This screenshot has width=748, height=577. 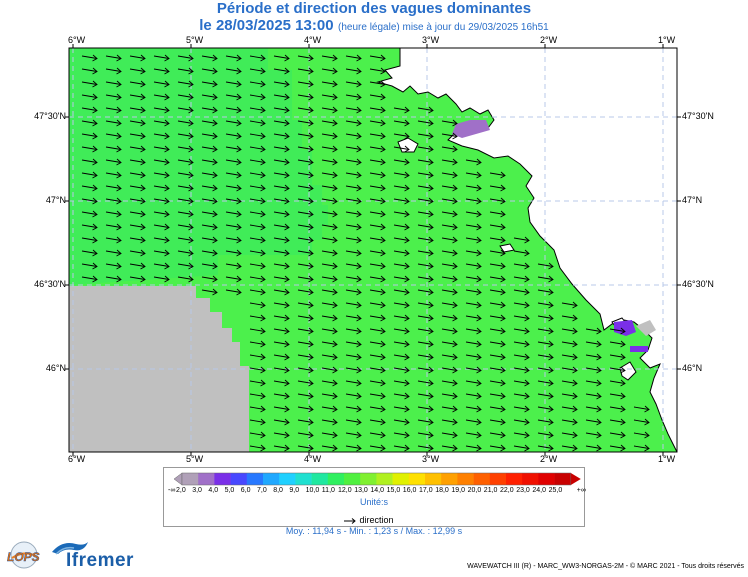 What do you see at coordinates (266, 25) in the screenshot?
I see `forecast-date: le 28/03/2025 13:00` at bounding box center [266, 25].